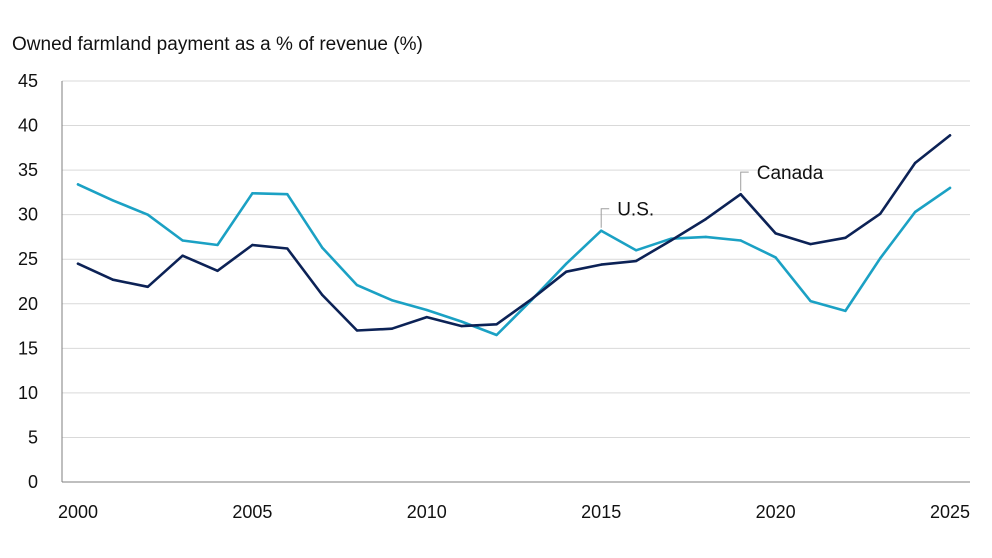 The image size is (992, 558). I want to click on y-tick-label: 25, so click(28, 259).